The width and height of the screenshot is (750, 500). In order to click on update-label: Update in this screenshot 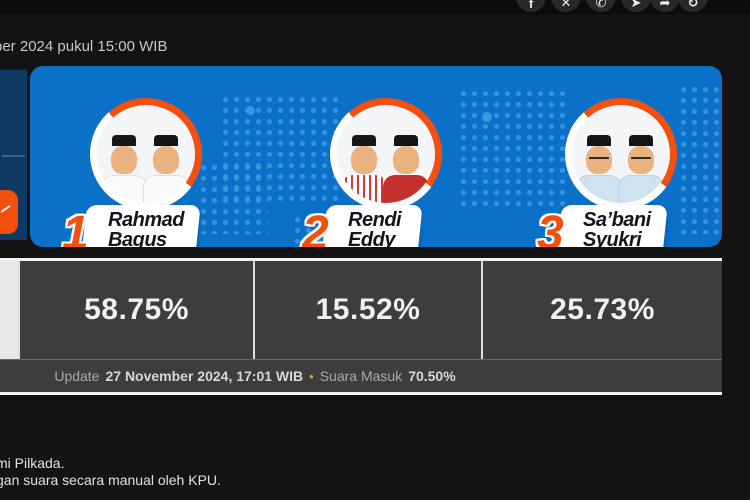, I will do `click(77, 376)`.